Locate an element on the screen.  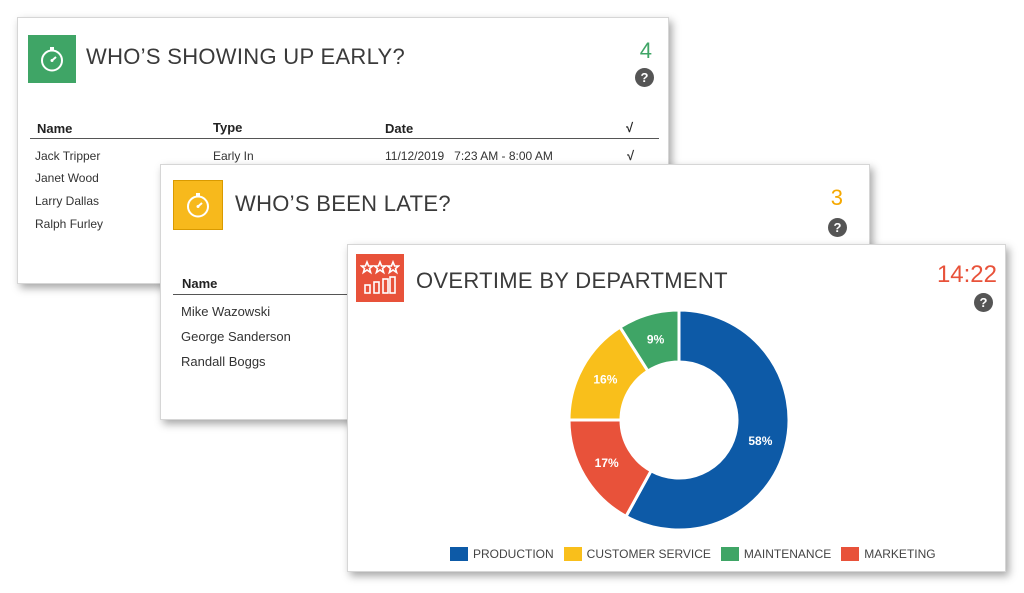
table-row-type: Early In is located at coordinates (233, 156).